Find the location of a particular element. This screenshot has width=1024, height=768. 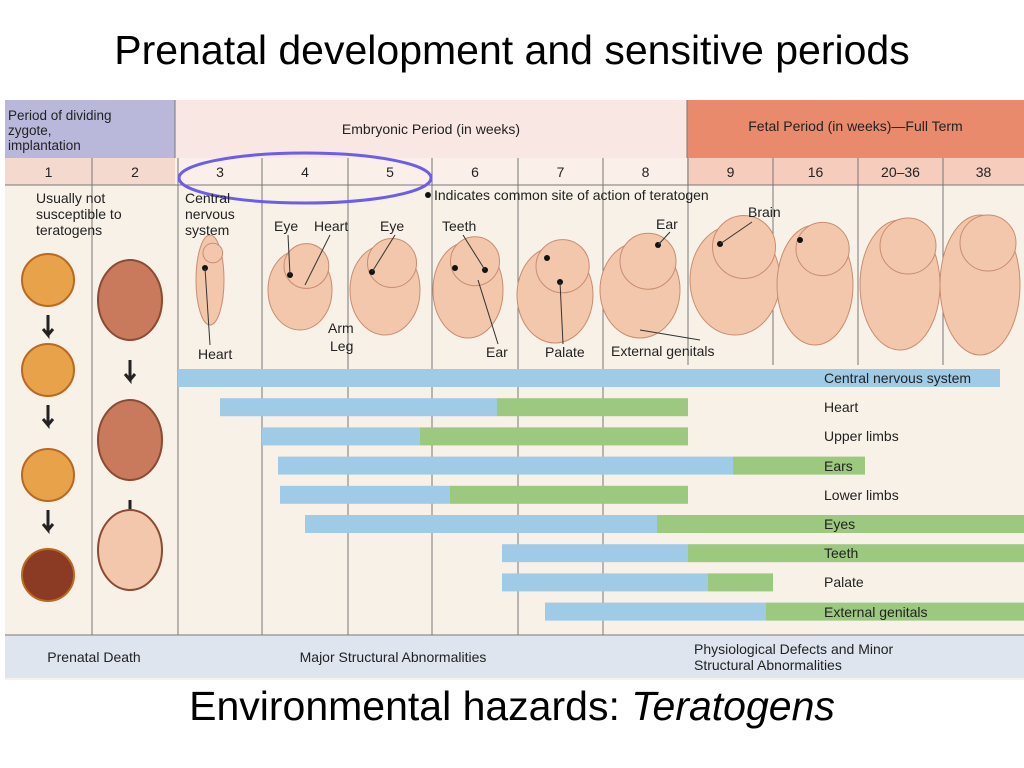

structure-label: Eyes is located at coordinates (840, 524).